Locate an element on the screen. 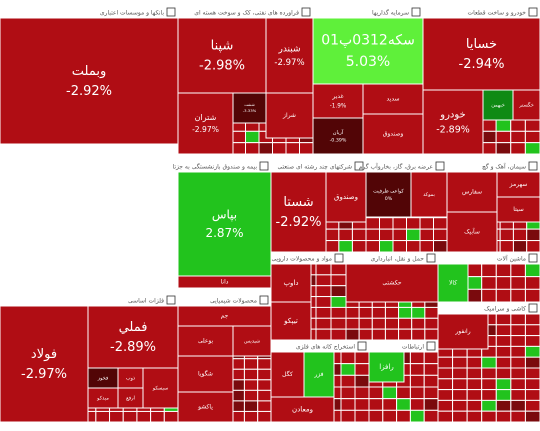 The width and height of the screenshot is (540, 431). sector-panel: محصولات شیمیایی جم بوعلی شگویا پاکشو شپدیس is located at coordinates (224, 358).